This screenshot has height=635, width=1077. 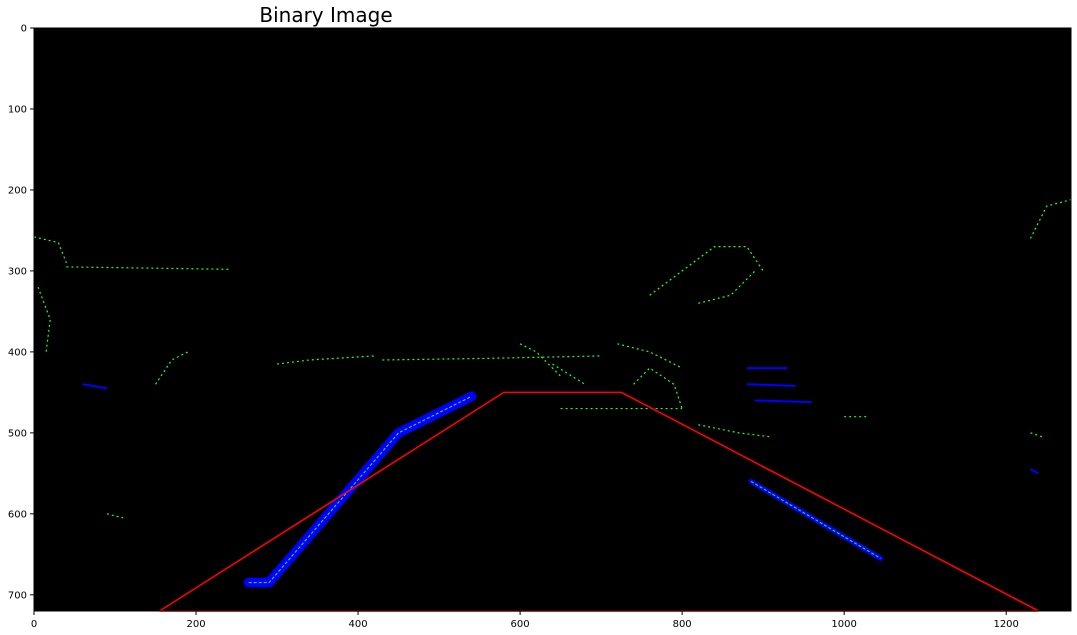 I want to click on y-tick-label: 700, so click(x=17, y=595).